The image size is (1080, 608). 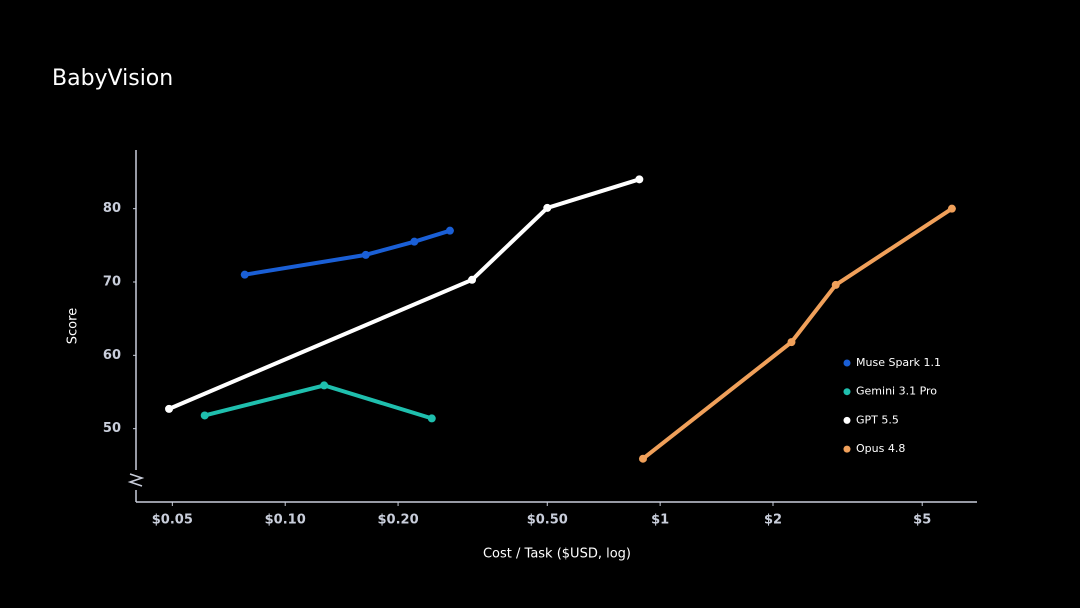 What do you see at coordinates (136, 480) in the screenshot?
I see `axis-break` at bounding box center [136, 480].